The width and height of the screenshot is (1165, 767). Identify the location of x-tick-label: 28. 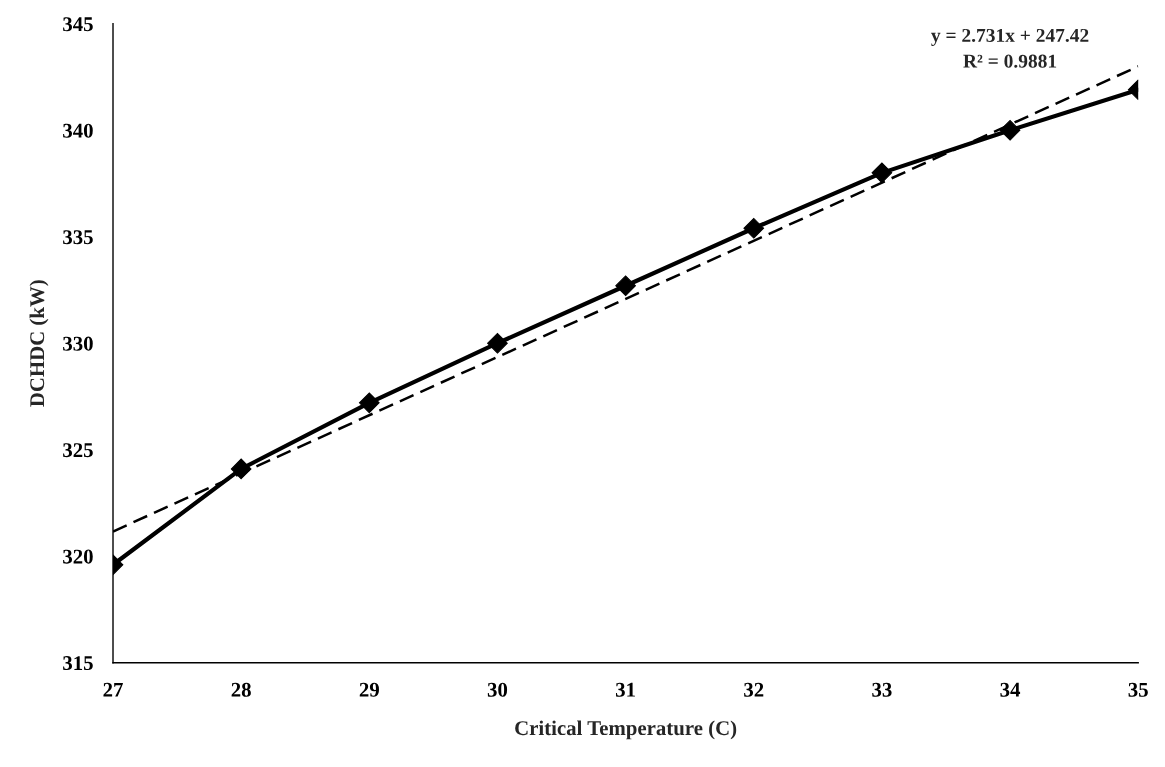
(241, 689).